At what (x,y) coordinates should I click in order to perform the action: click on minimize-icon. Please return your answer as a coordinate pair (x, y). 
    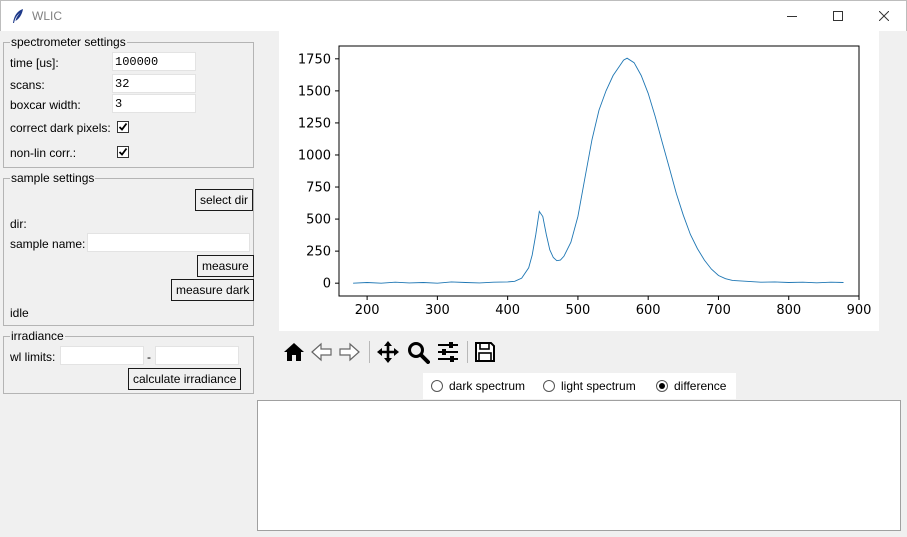
    Looking at the image, I should click on (792, 16).